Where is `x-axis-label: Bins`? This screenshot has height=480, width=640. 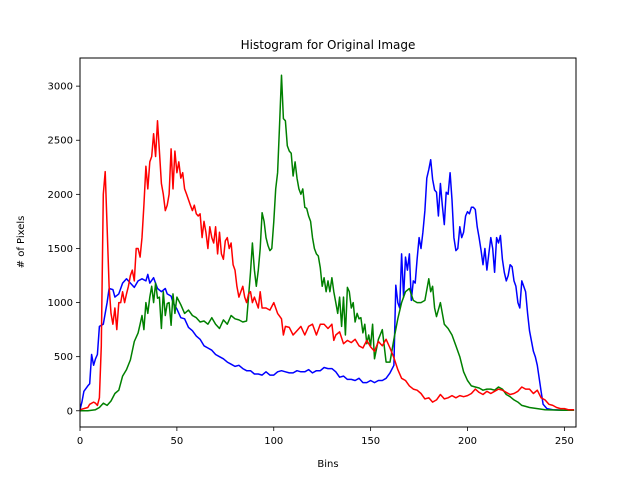
x-axis-label: Bins is located at coordinates (327, 464).